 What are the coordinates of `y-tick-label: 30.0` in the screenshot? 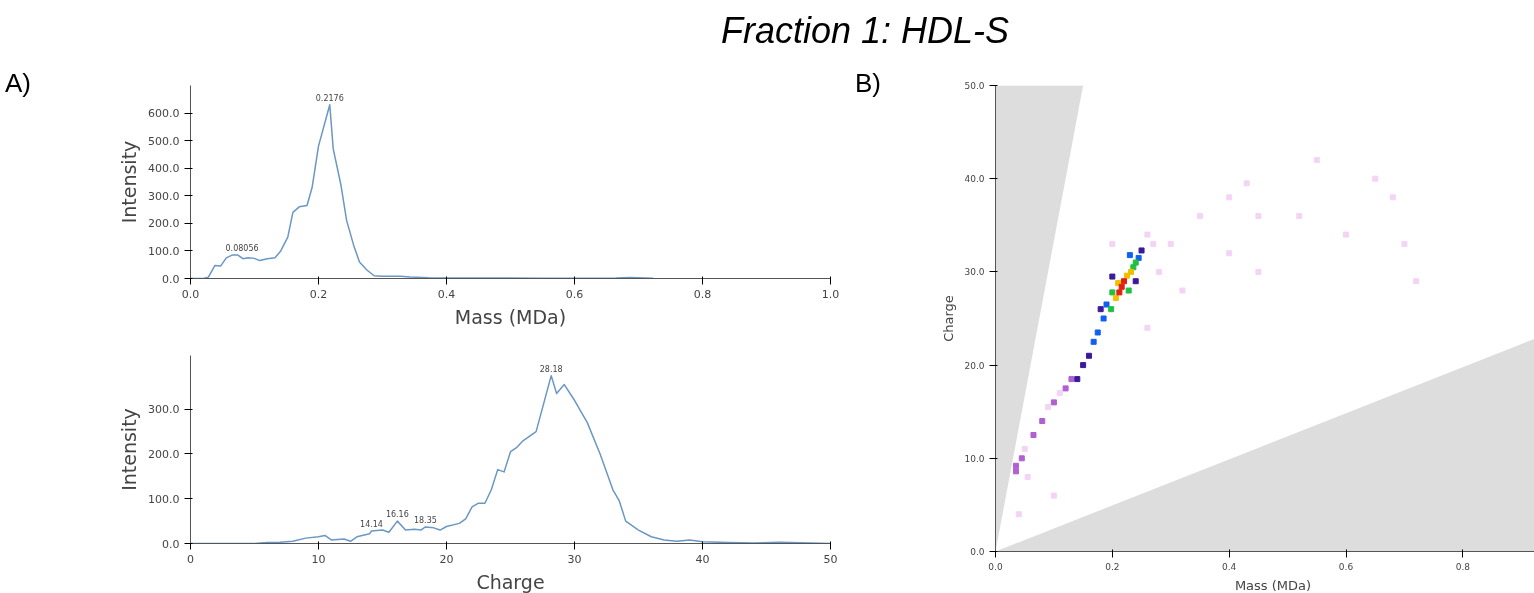 It's located at (974, 272).